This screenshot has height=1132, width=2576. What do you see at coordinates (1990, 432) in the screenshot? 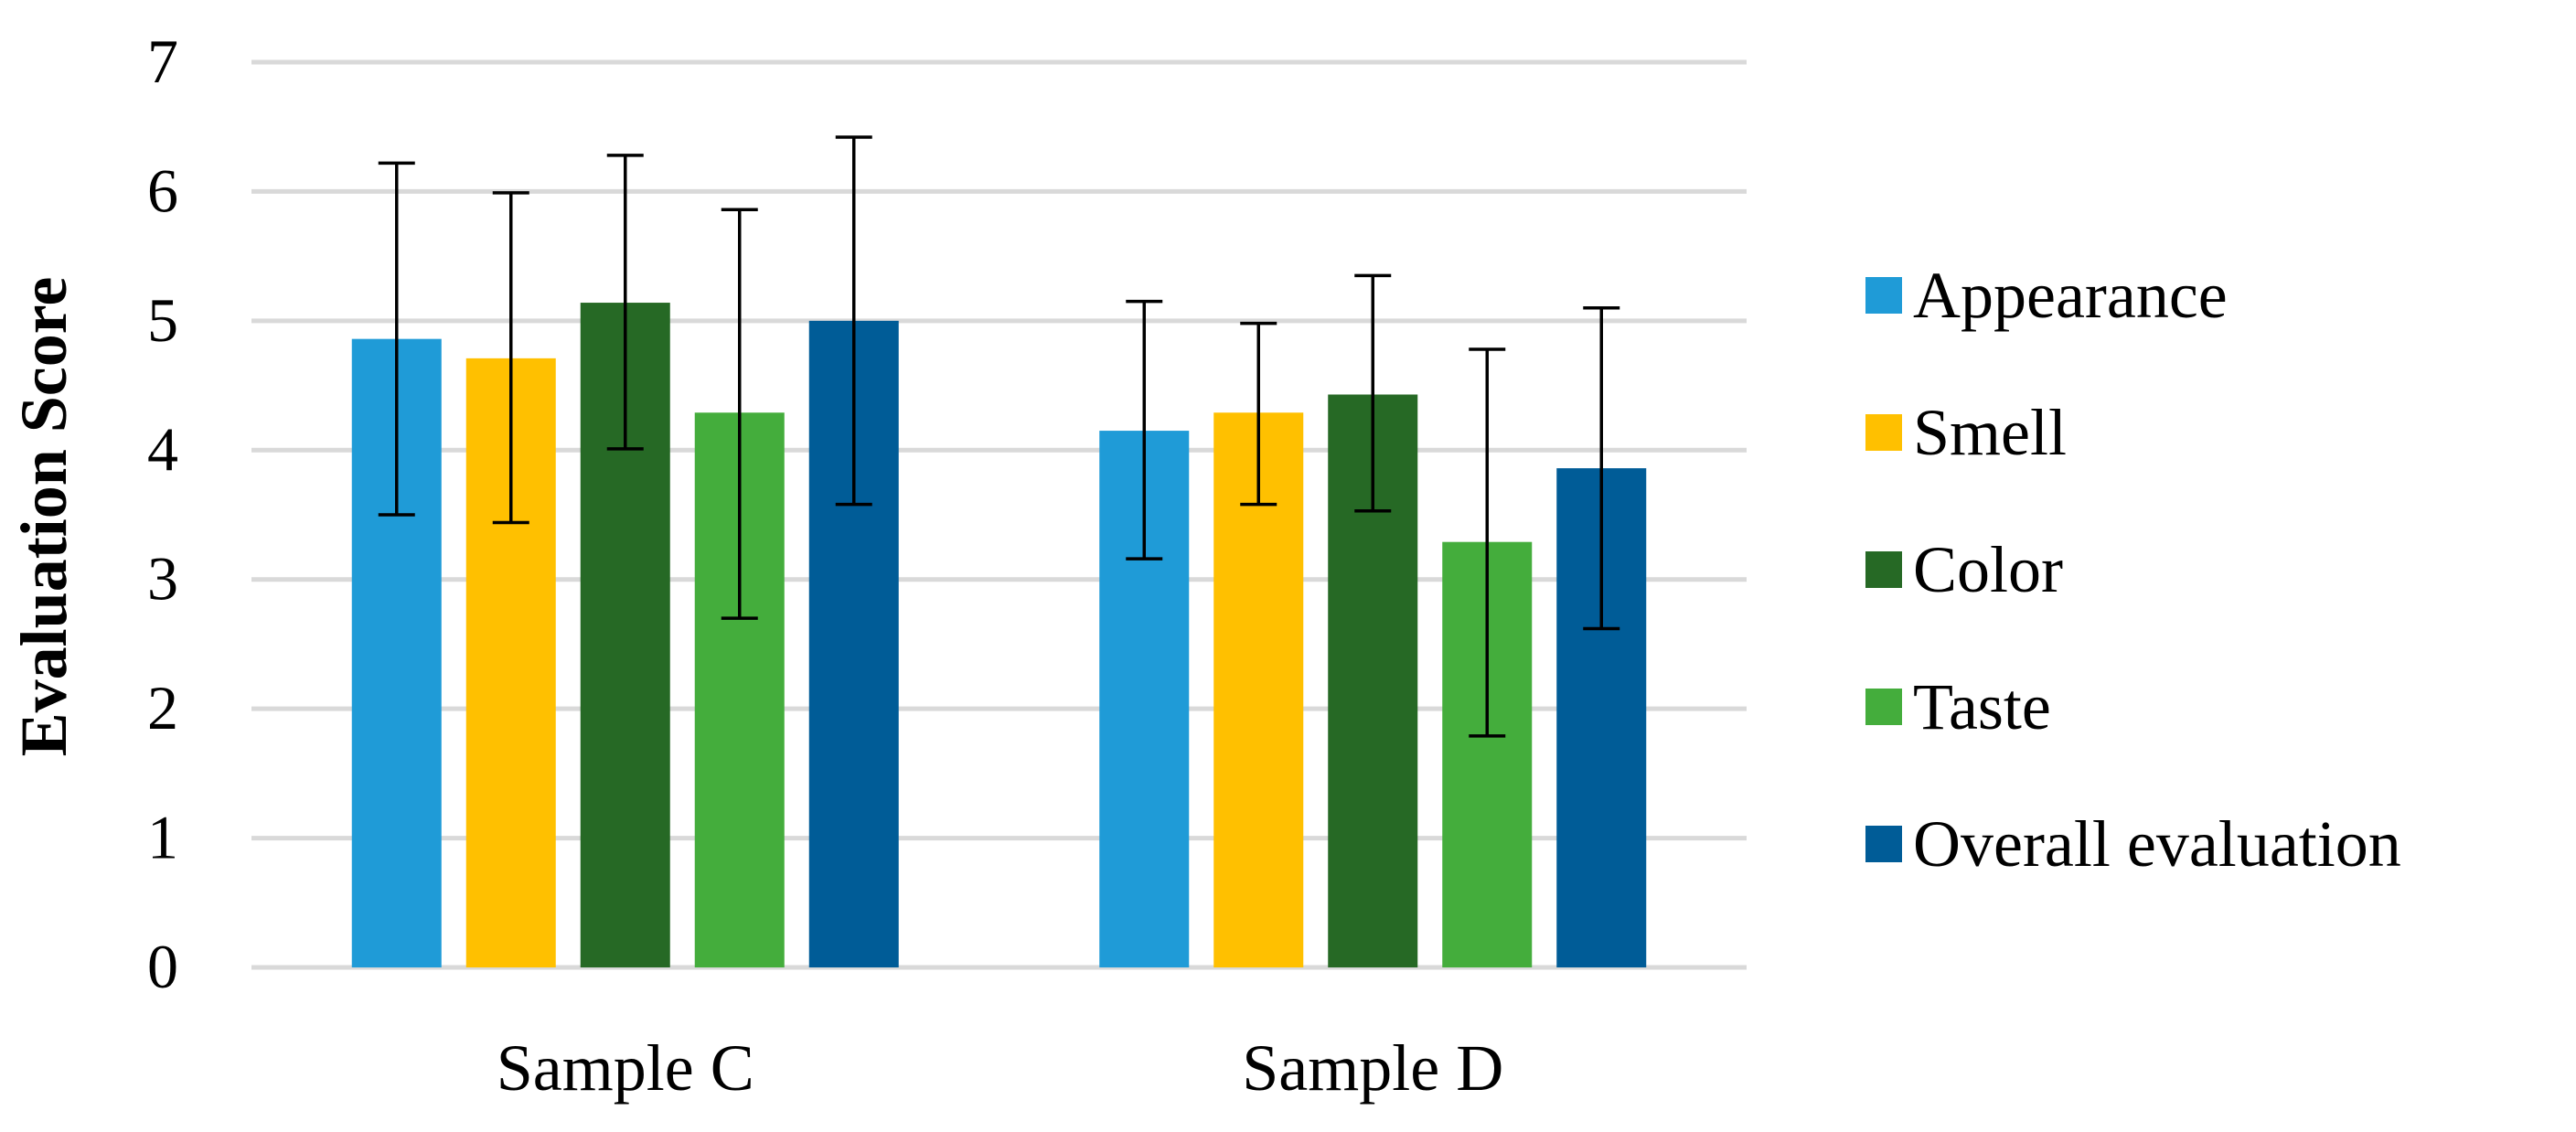
I see `legend-label: Smell` at bounding box center [1990, 432].